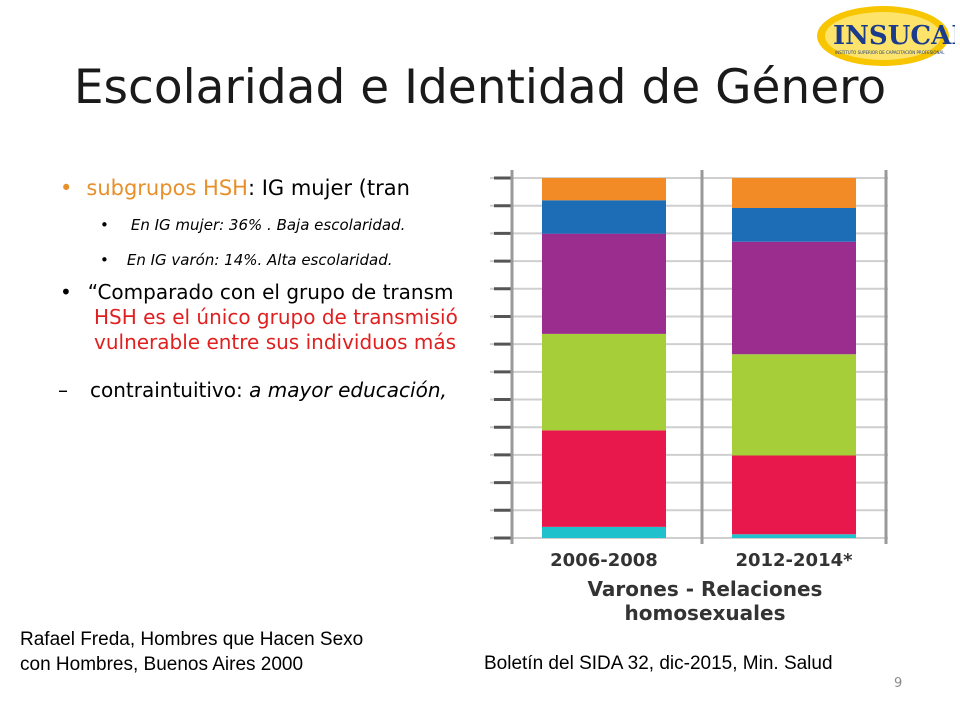 The image size is (960, 720). Describe the element at coordinates (898, 683) in the screenshot. I see `page-number: 9` at that location.